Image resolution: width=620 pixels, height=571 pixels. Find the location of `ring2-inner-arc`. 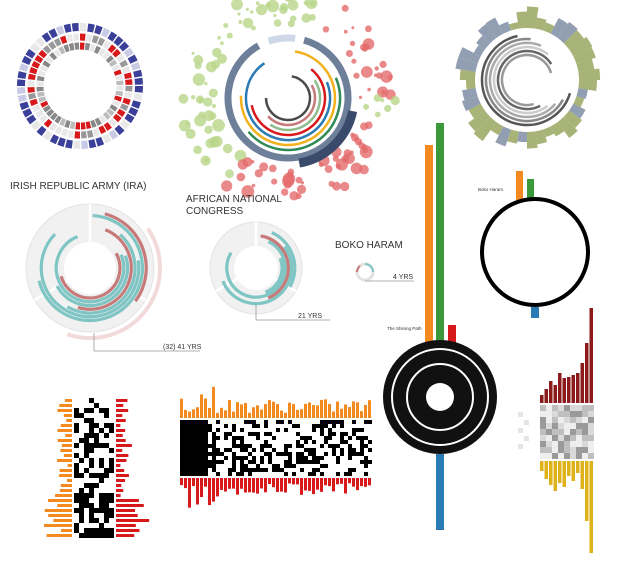

ring2-inner-arc is located at coordinates (294, 114).